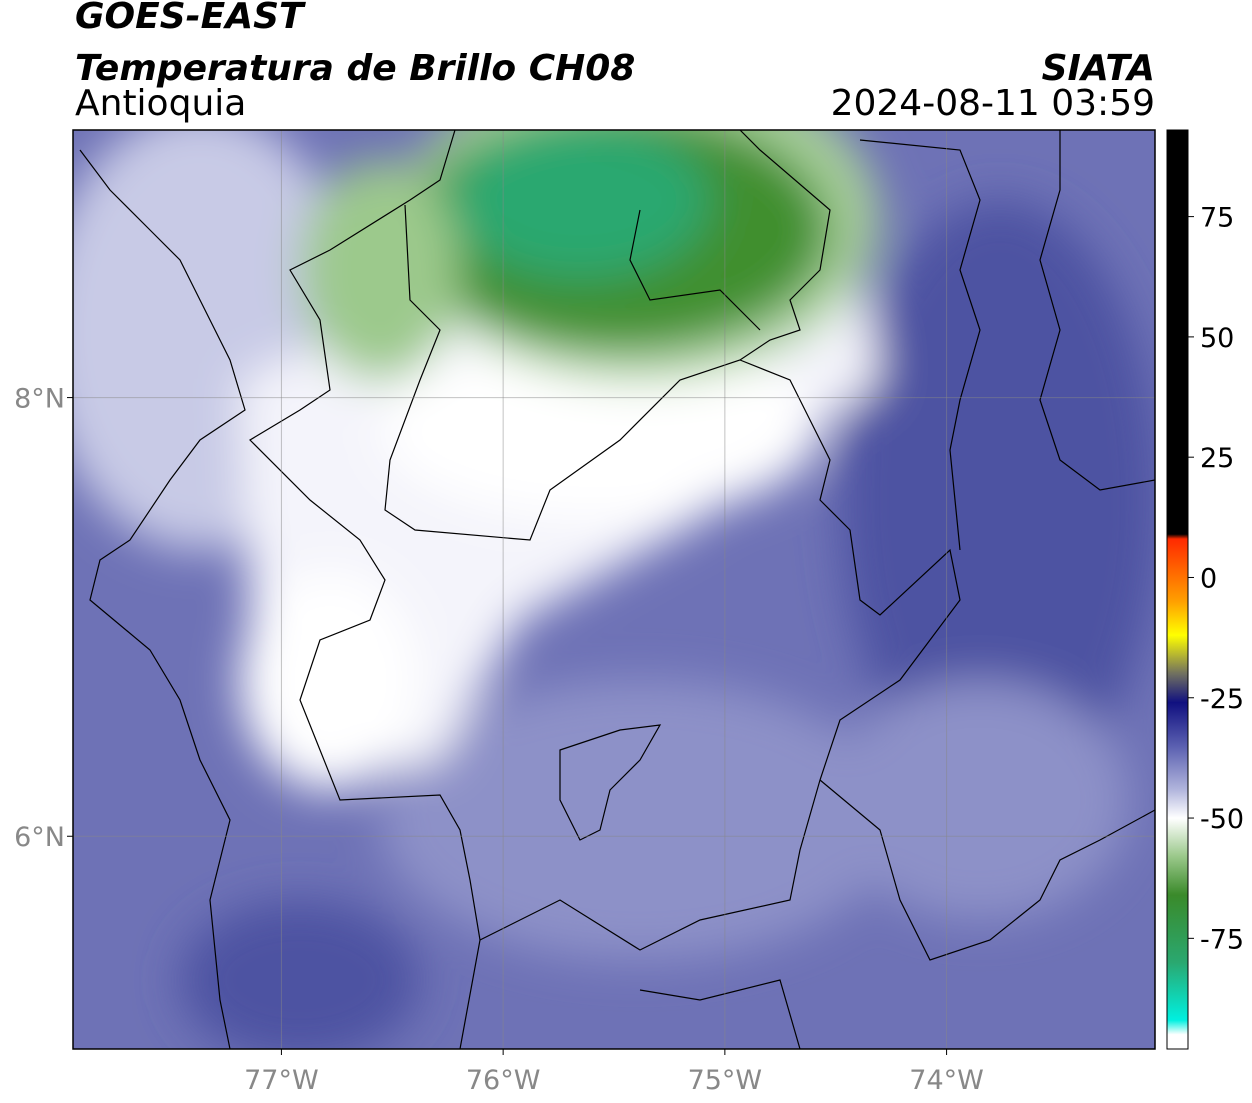 This screenshot has height=1103, width=1252. I want to click on y-tick-label: 8°N, so click(39, 399).